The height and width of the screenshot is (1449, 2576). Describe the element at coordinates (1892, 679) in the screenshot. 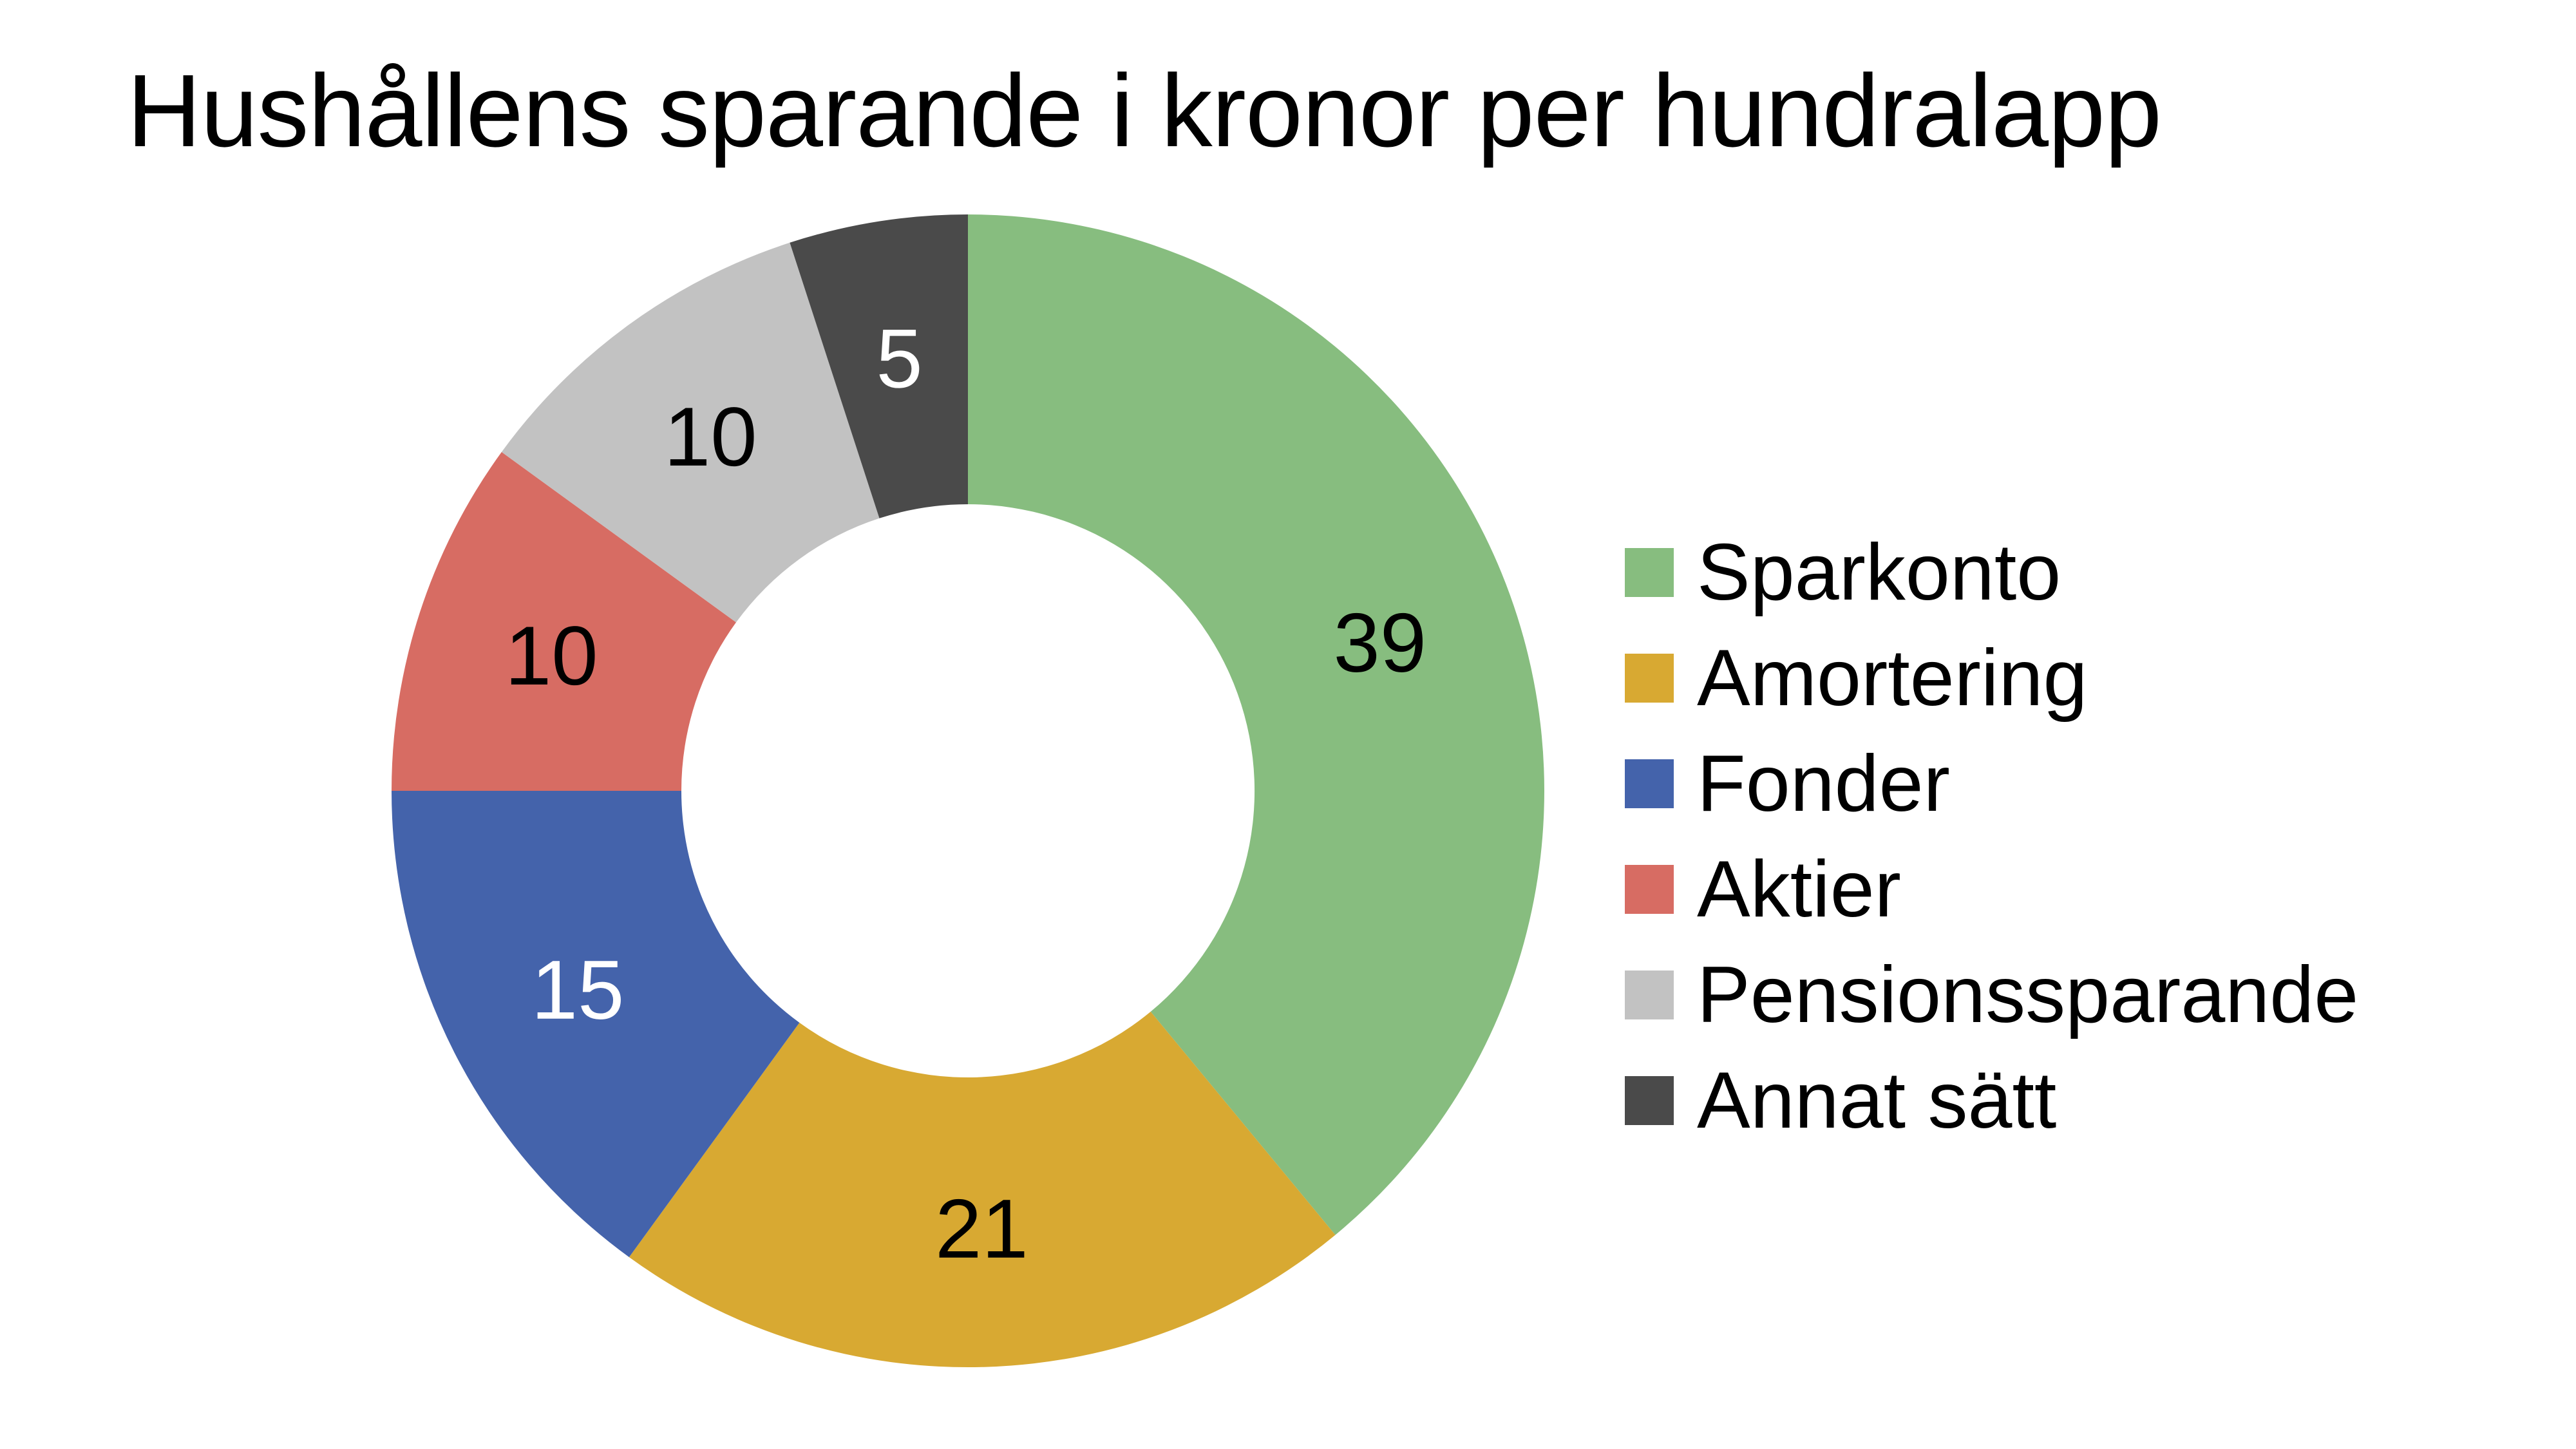

I see `legend-label-amortering: Amortering` at that location.